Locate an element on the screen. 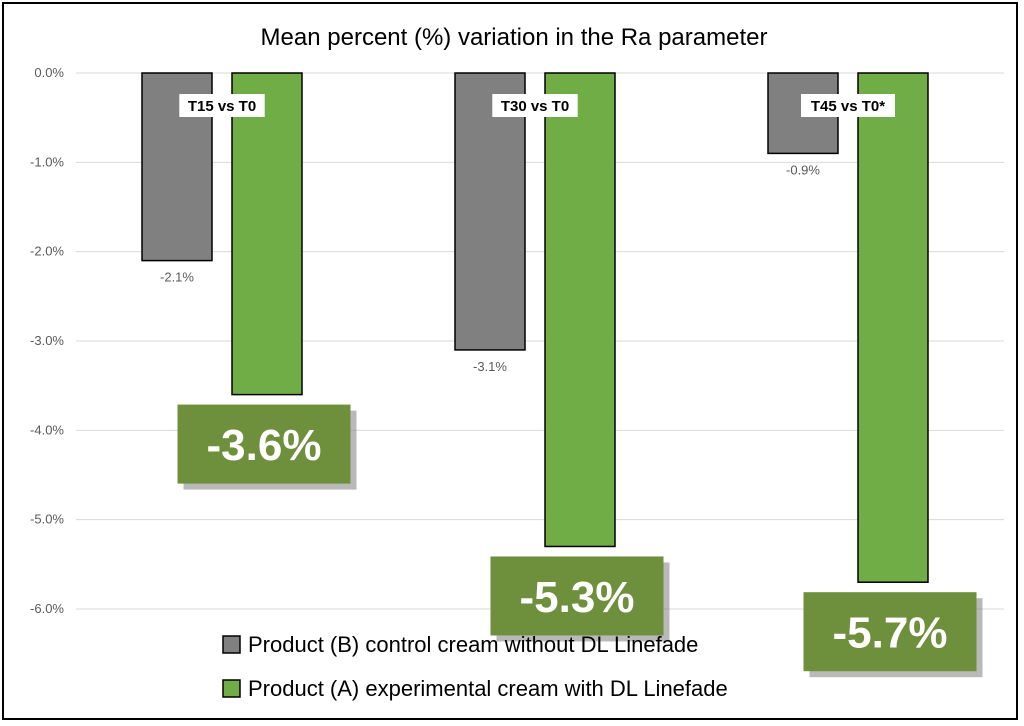  callout-value: -3.6% is located at coordinates (264, 445).